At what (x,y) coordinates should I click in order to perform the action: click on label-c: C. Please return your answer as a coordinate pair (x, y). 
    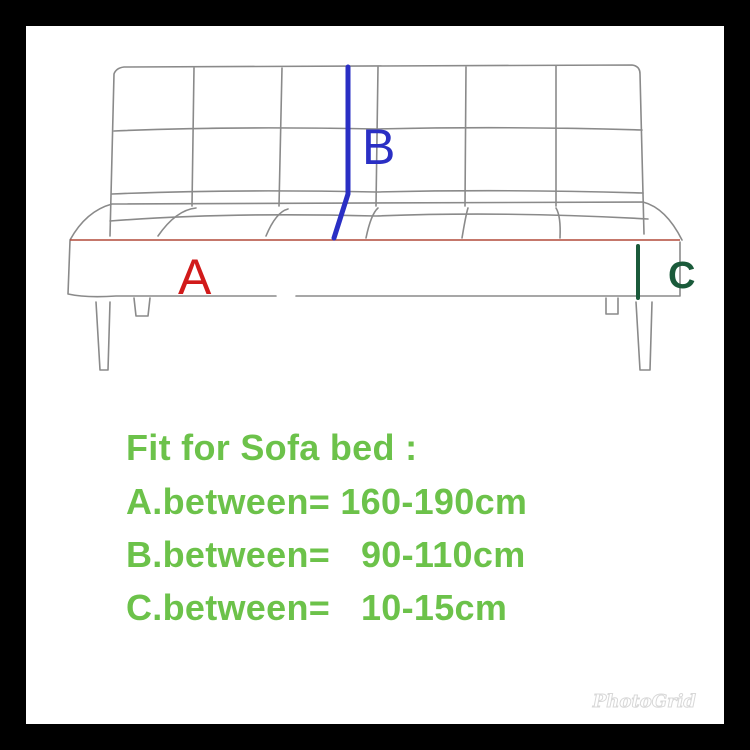
    Looking at the image, I should click on (681, 276).